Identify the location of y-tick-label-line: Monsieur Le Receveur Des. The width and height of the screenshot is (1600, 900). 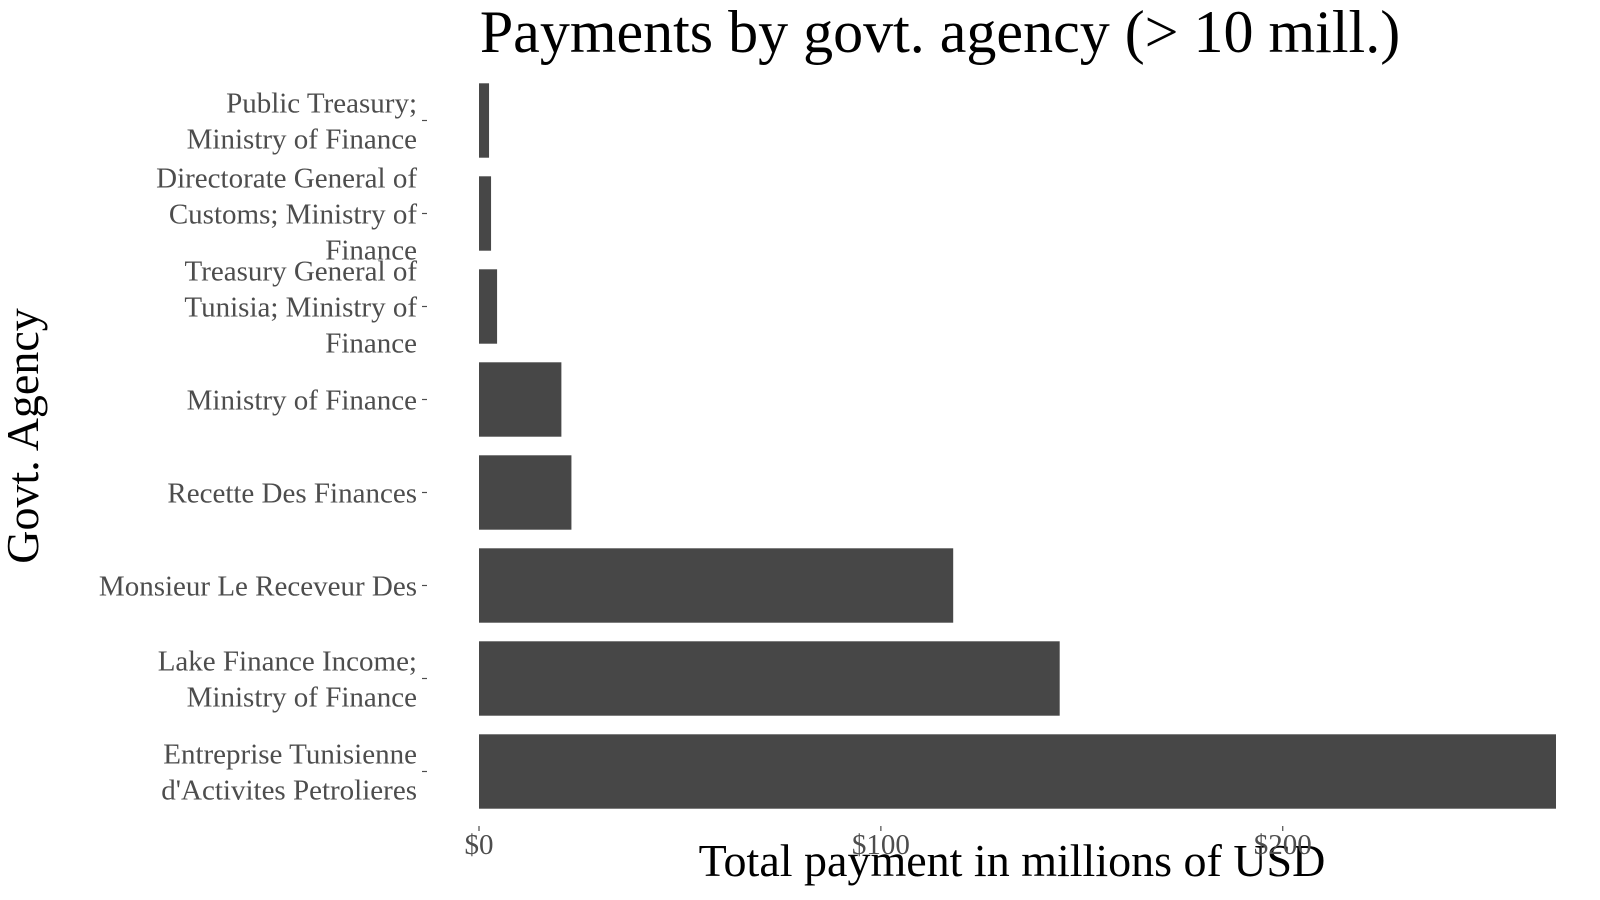
(258, 587).